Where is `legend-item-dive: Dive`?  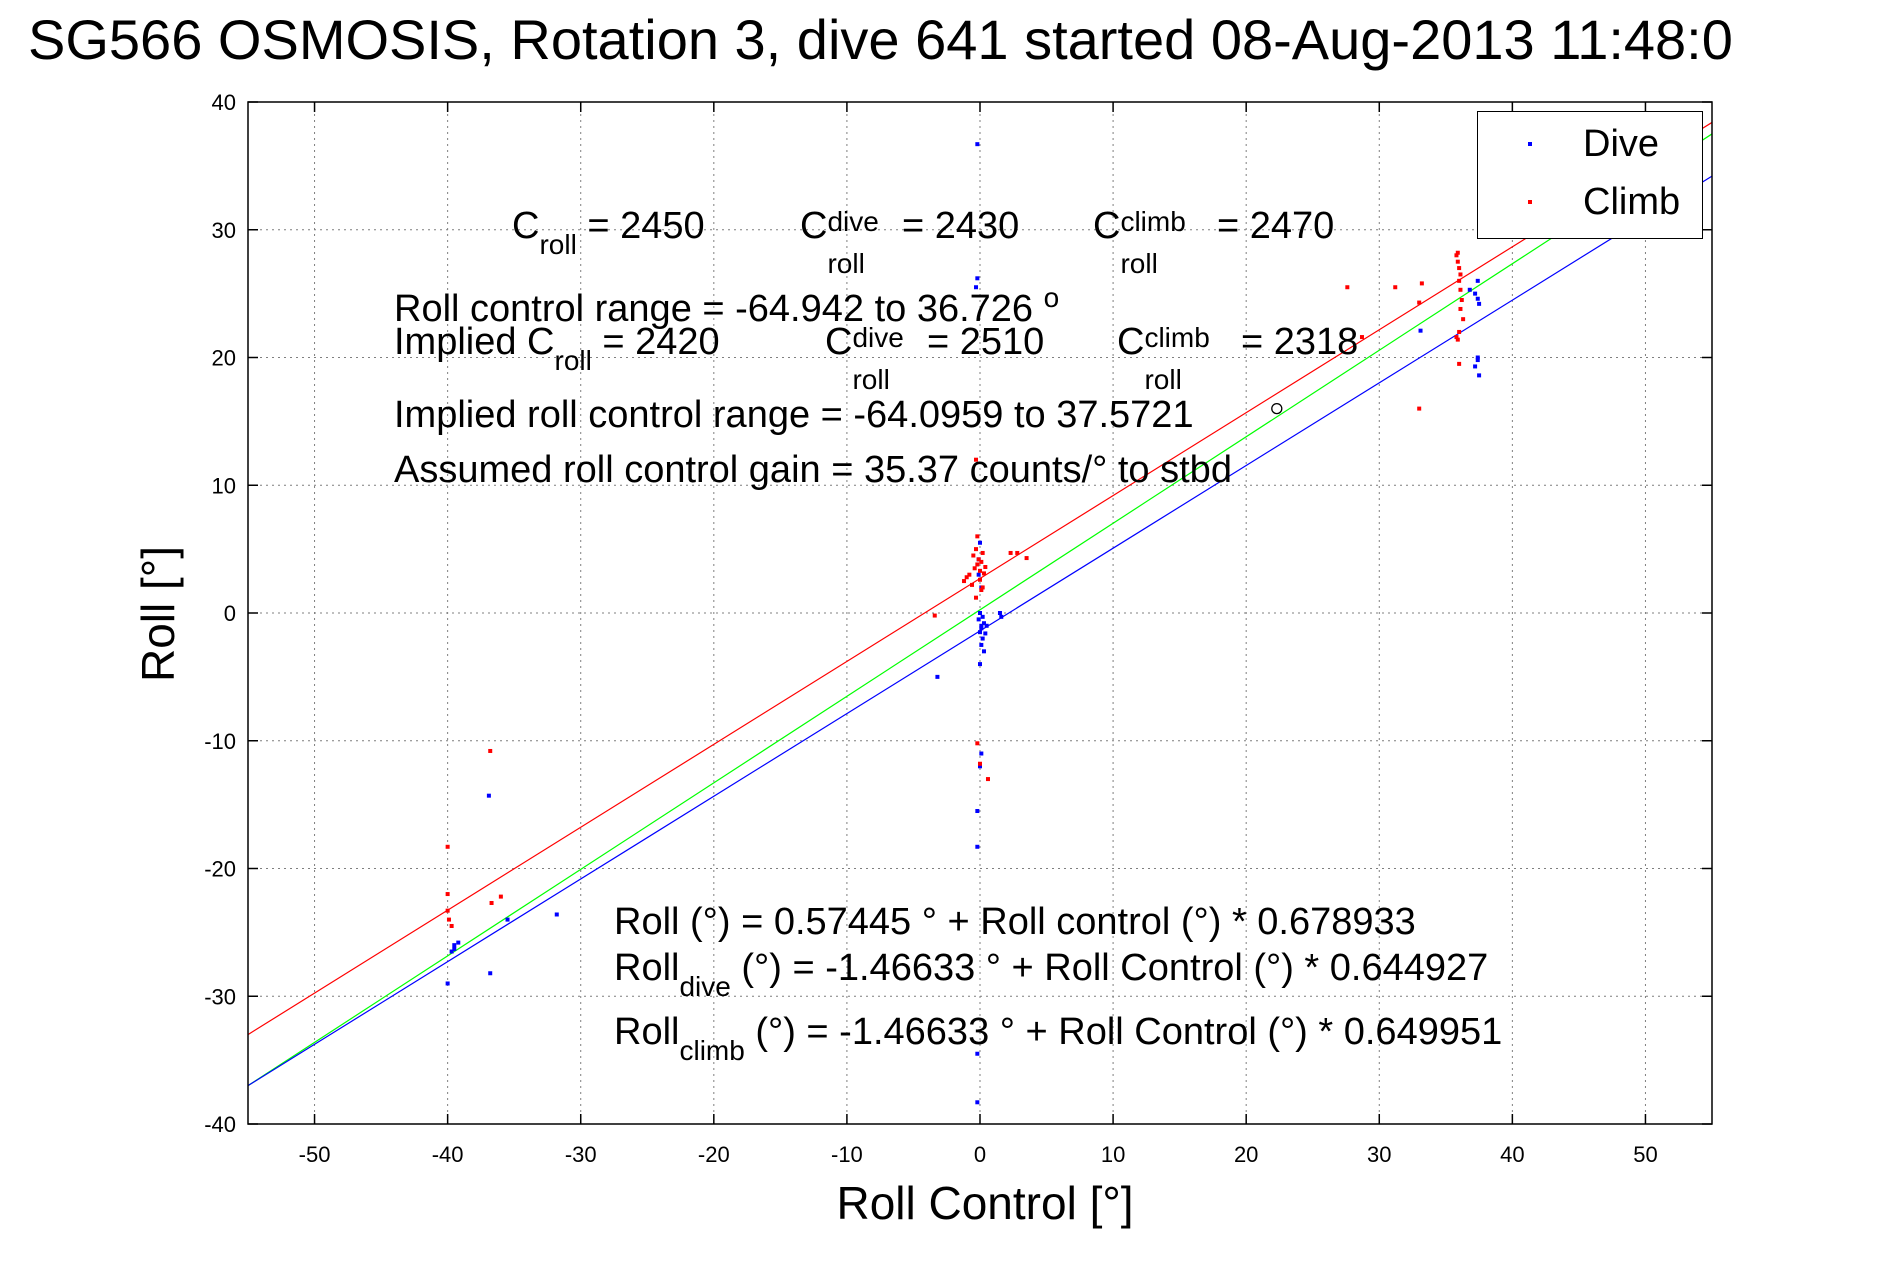 legend-item-dive: Dive is located at coordinates (1590, 145).